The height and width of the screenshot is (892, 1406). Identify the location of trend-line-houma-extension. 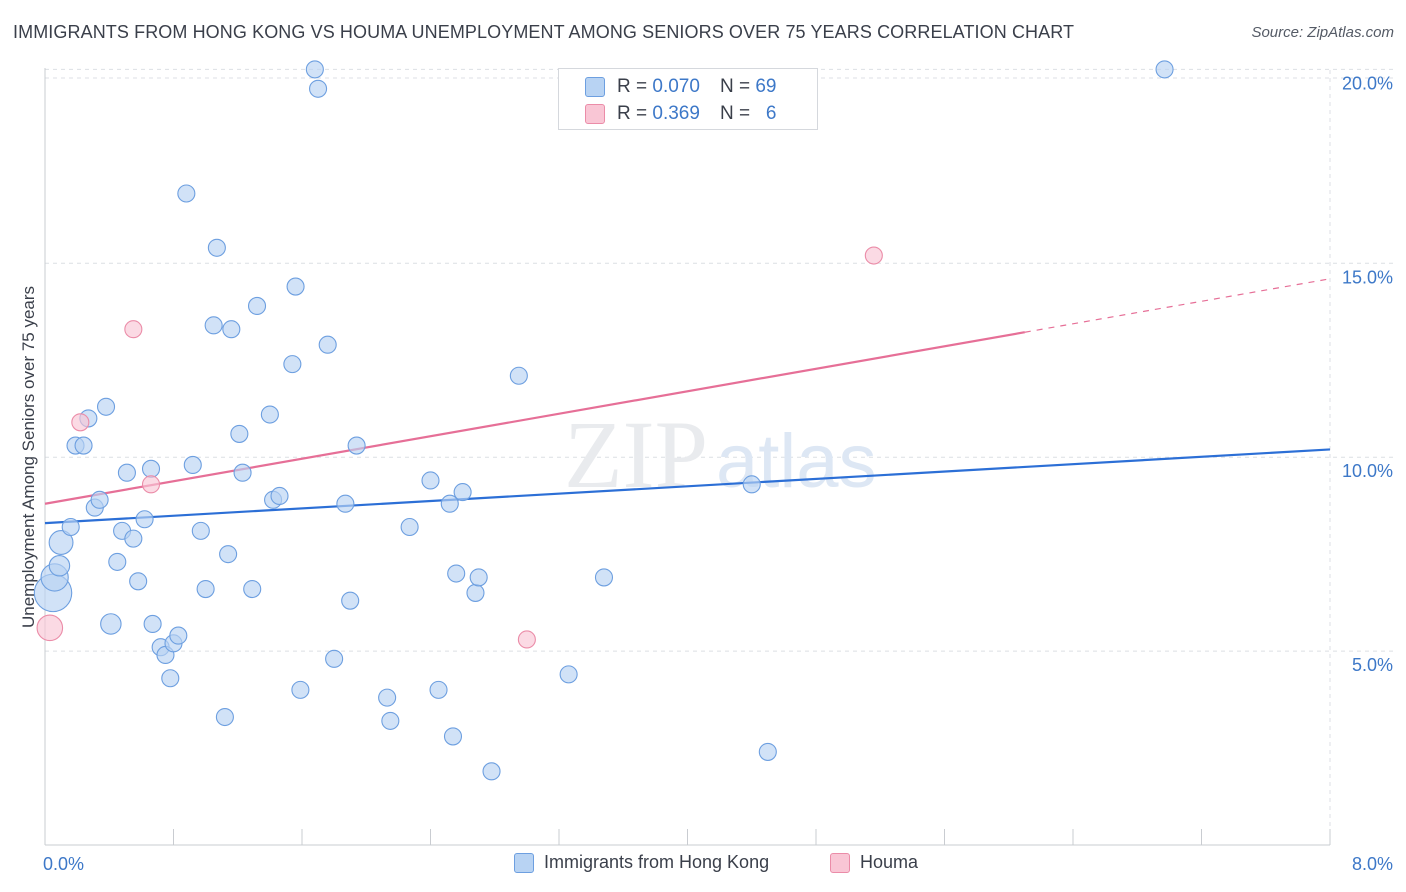
(1177, 305).